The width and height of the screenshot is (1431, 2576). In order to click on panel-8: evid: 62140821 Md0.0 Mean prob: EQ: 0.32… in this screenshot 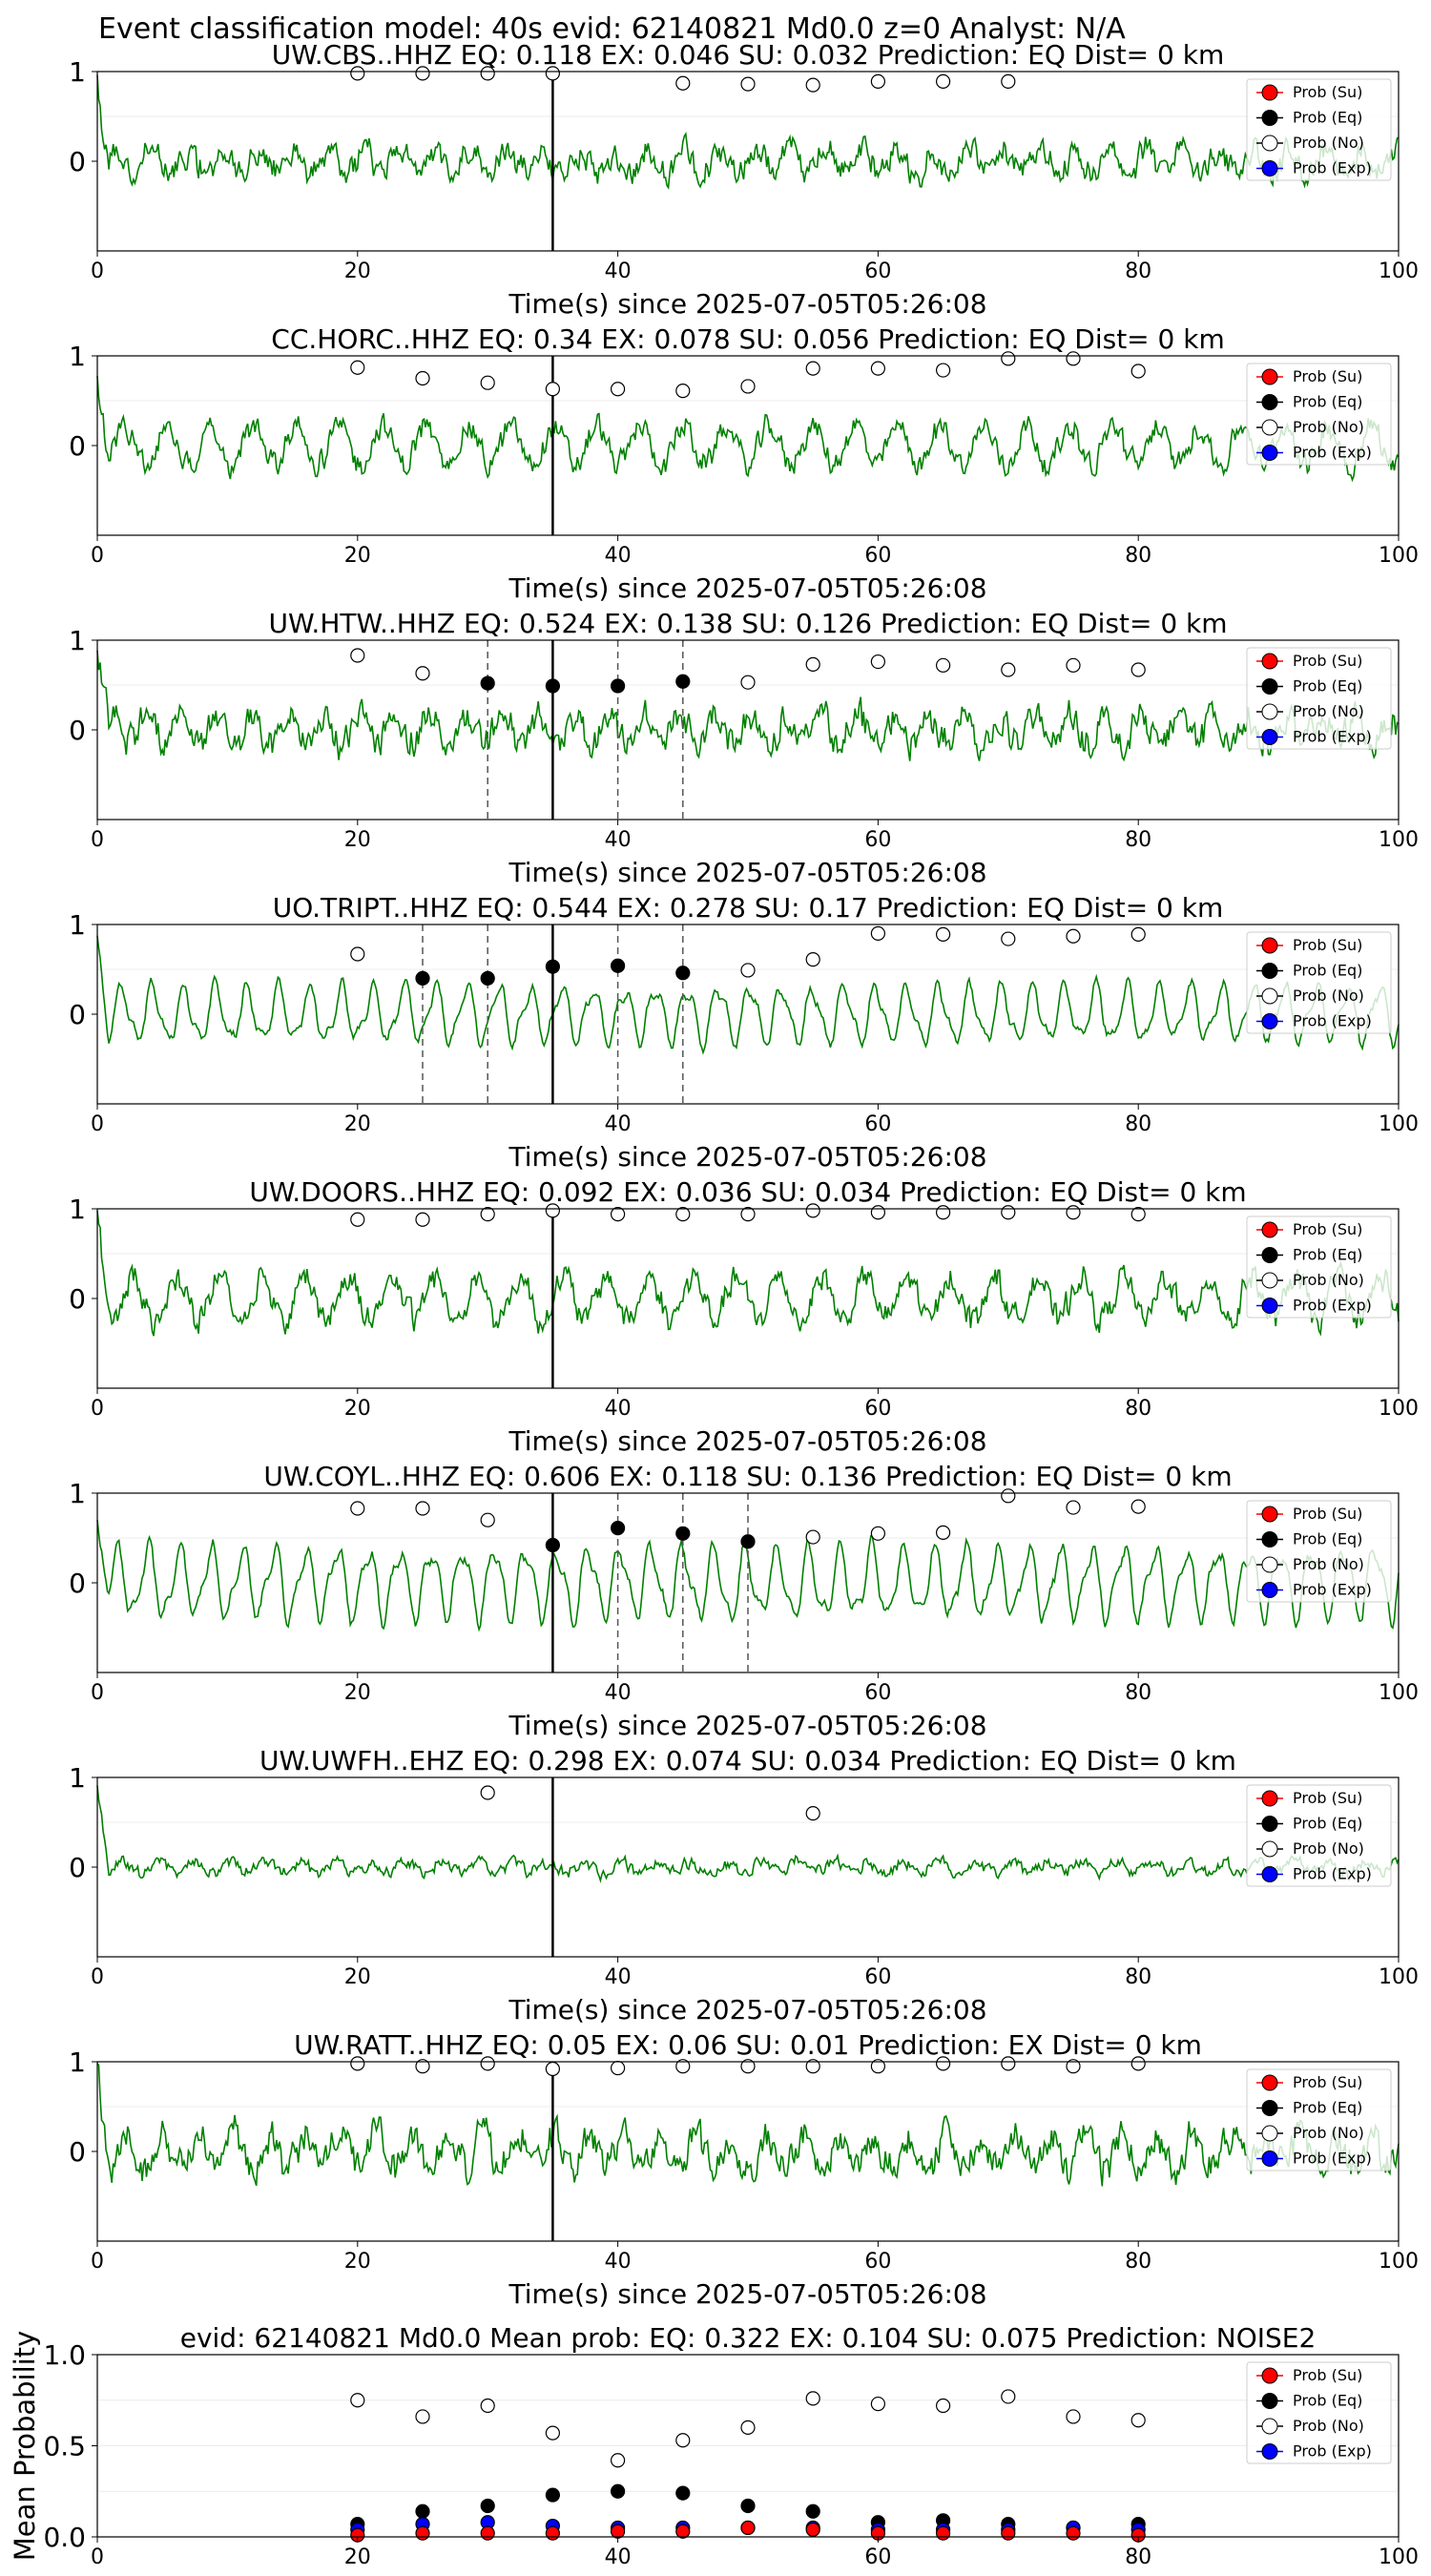, I will do `click(714, 2445)`.